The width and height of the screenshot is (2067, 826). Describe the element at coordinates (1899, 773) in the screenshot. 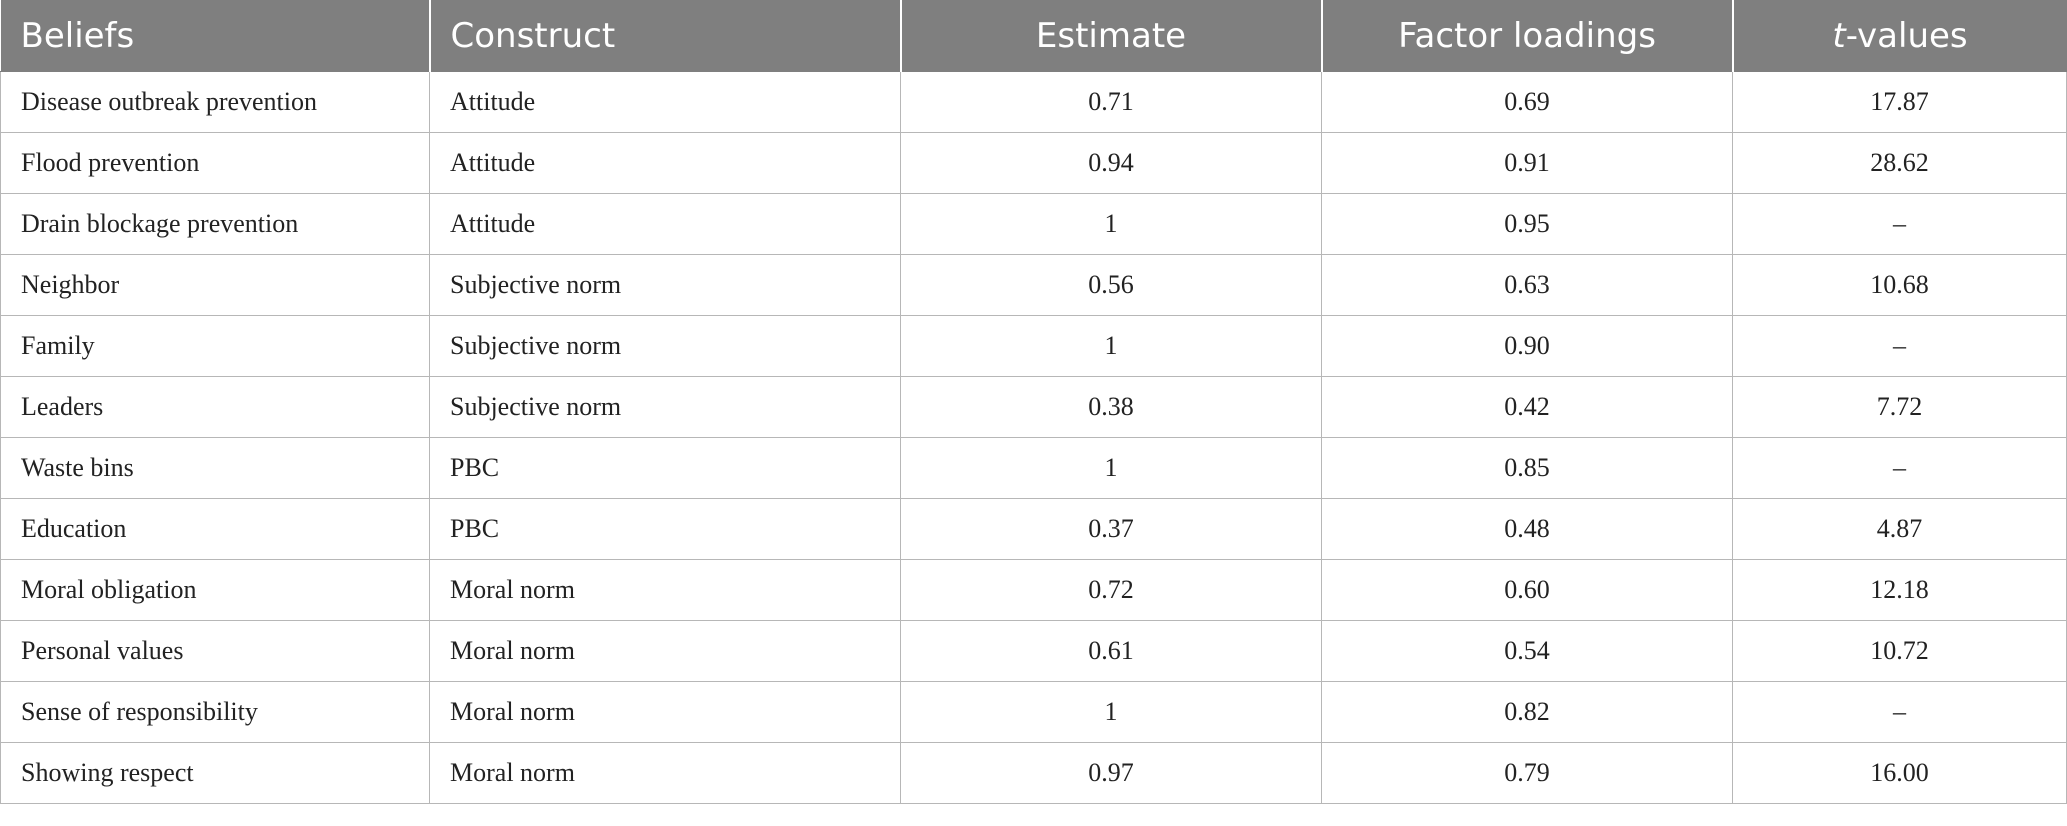

I see `cell-t-values: 16.00` at that location.